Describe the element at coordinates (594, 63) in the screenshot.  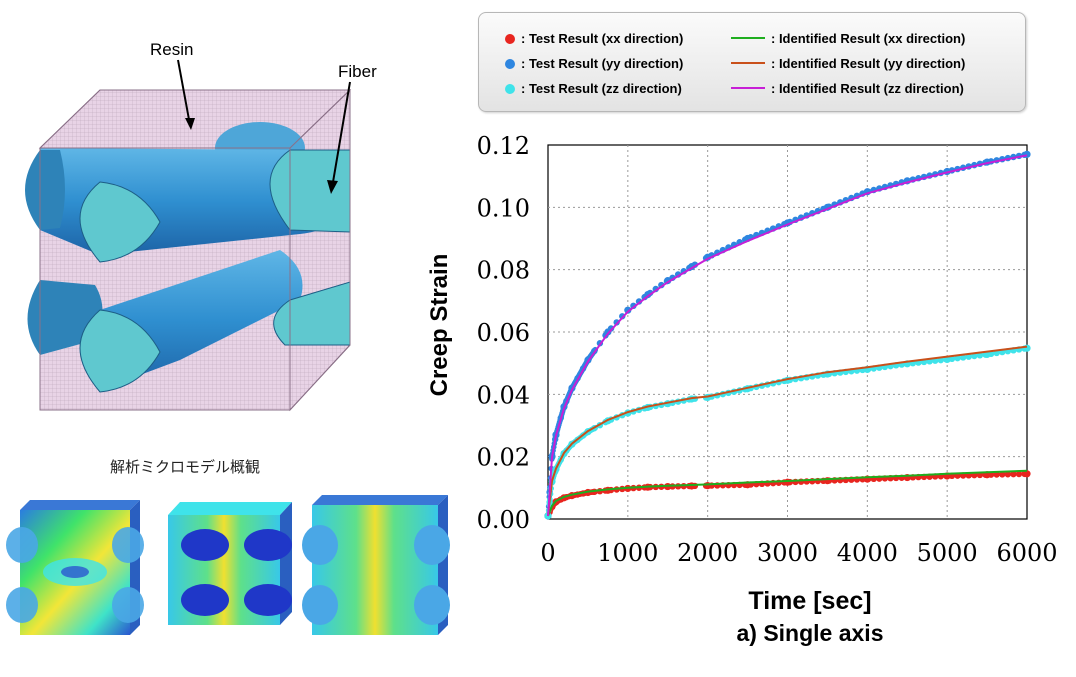
I see `legend-item-test-yy: : Test Result (yy direction)` at that location.